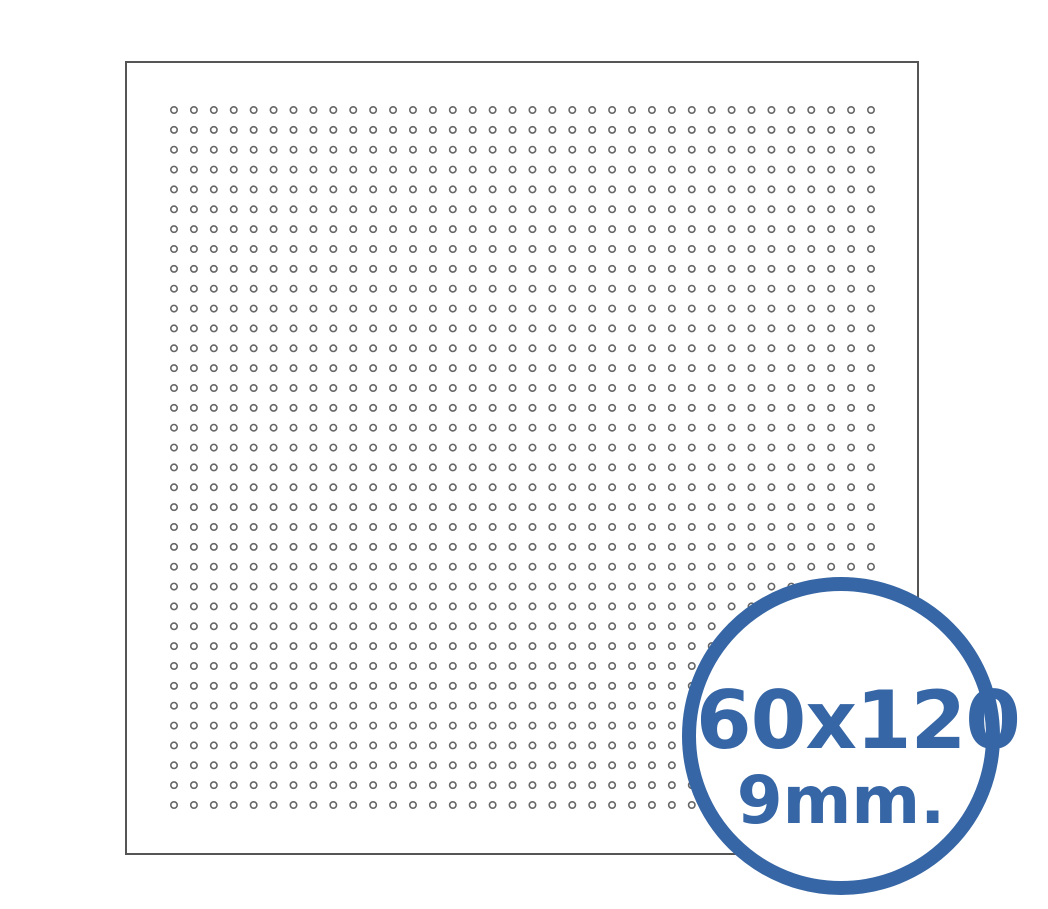 The height and width of the screenshot is (909, 1048). What do you see at coordinates (841, 800) in the screenshot?
I see `badge-thickness-label: 9mm.` at bounding box center [841, 800].